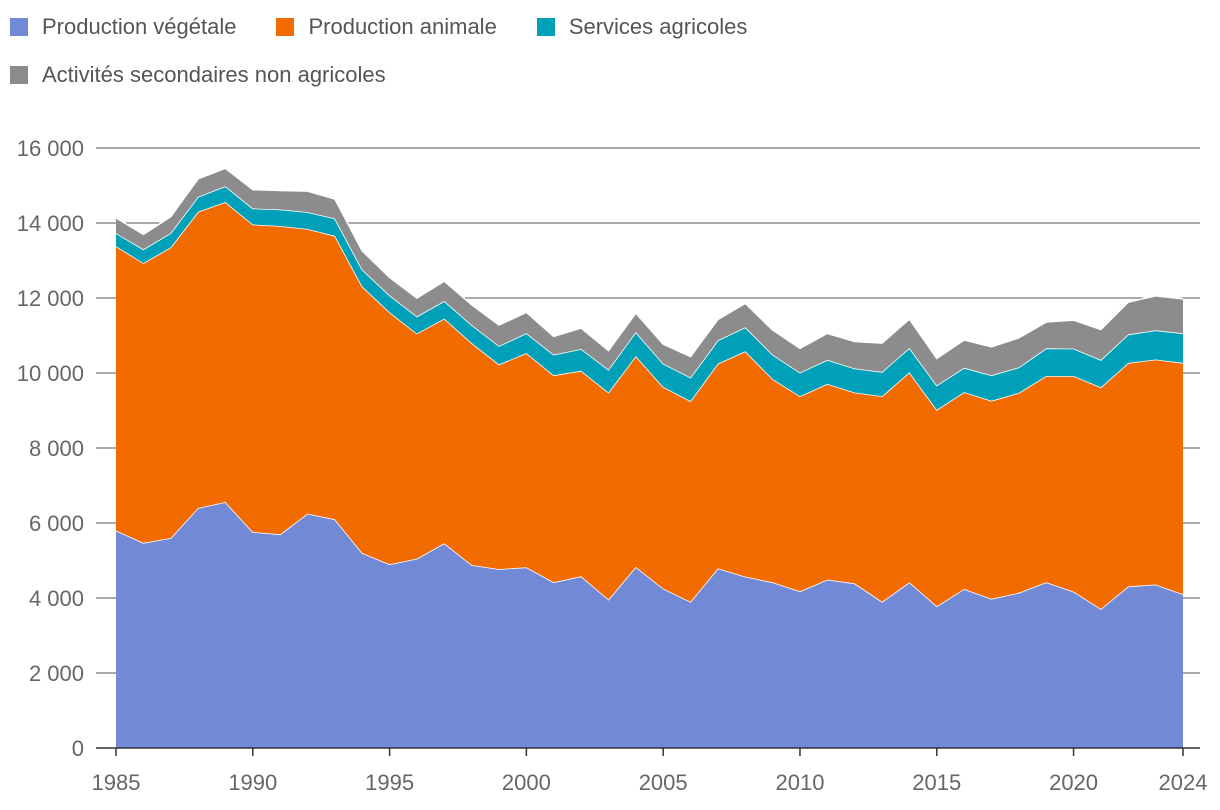 The image size is (1220, 810). I want to click on y-tick-label: 6 000, so click(56, 523).